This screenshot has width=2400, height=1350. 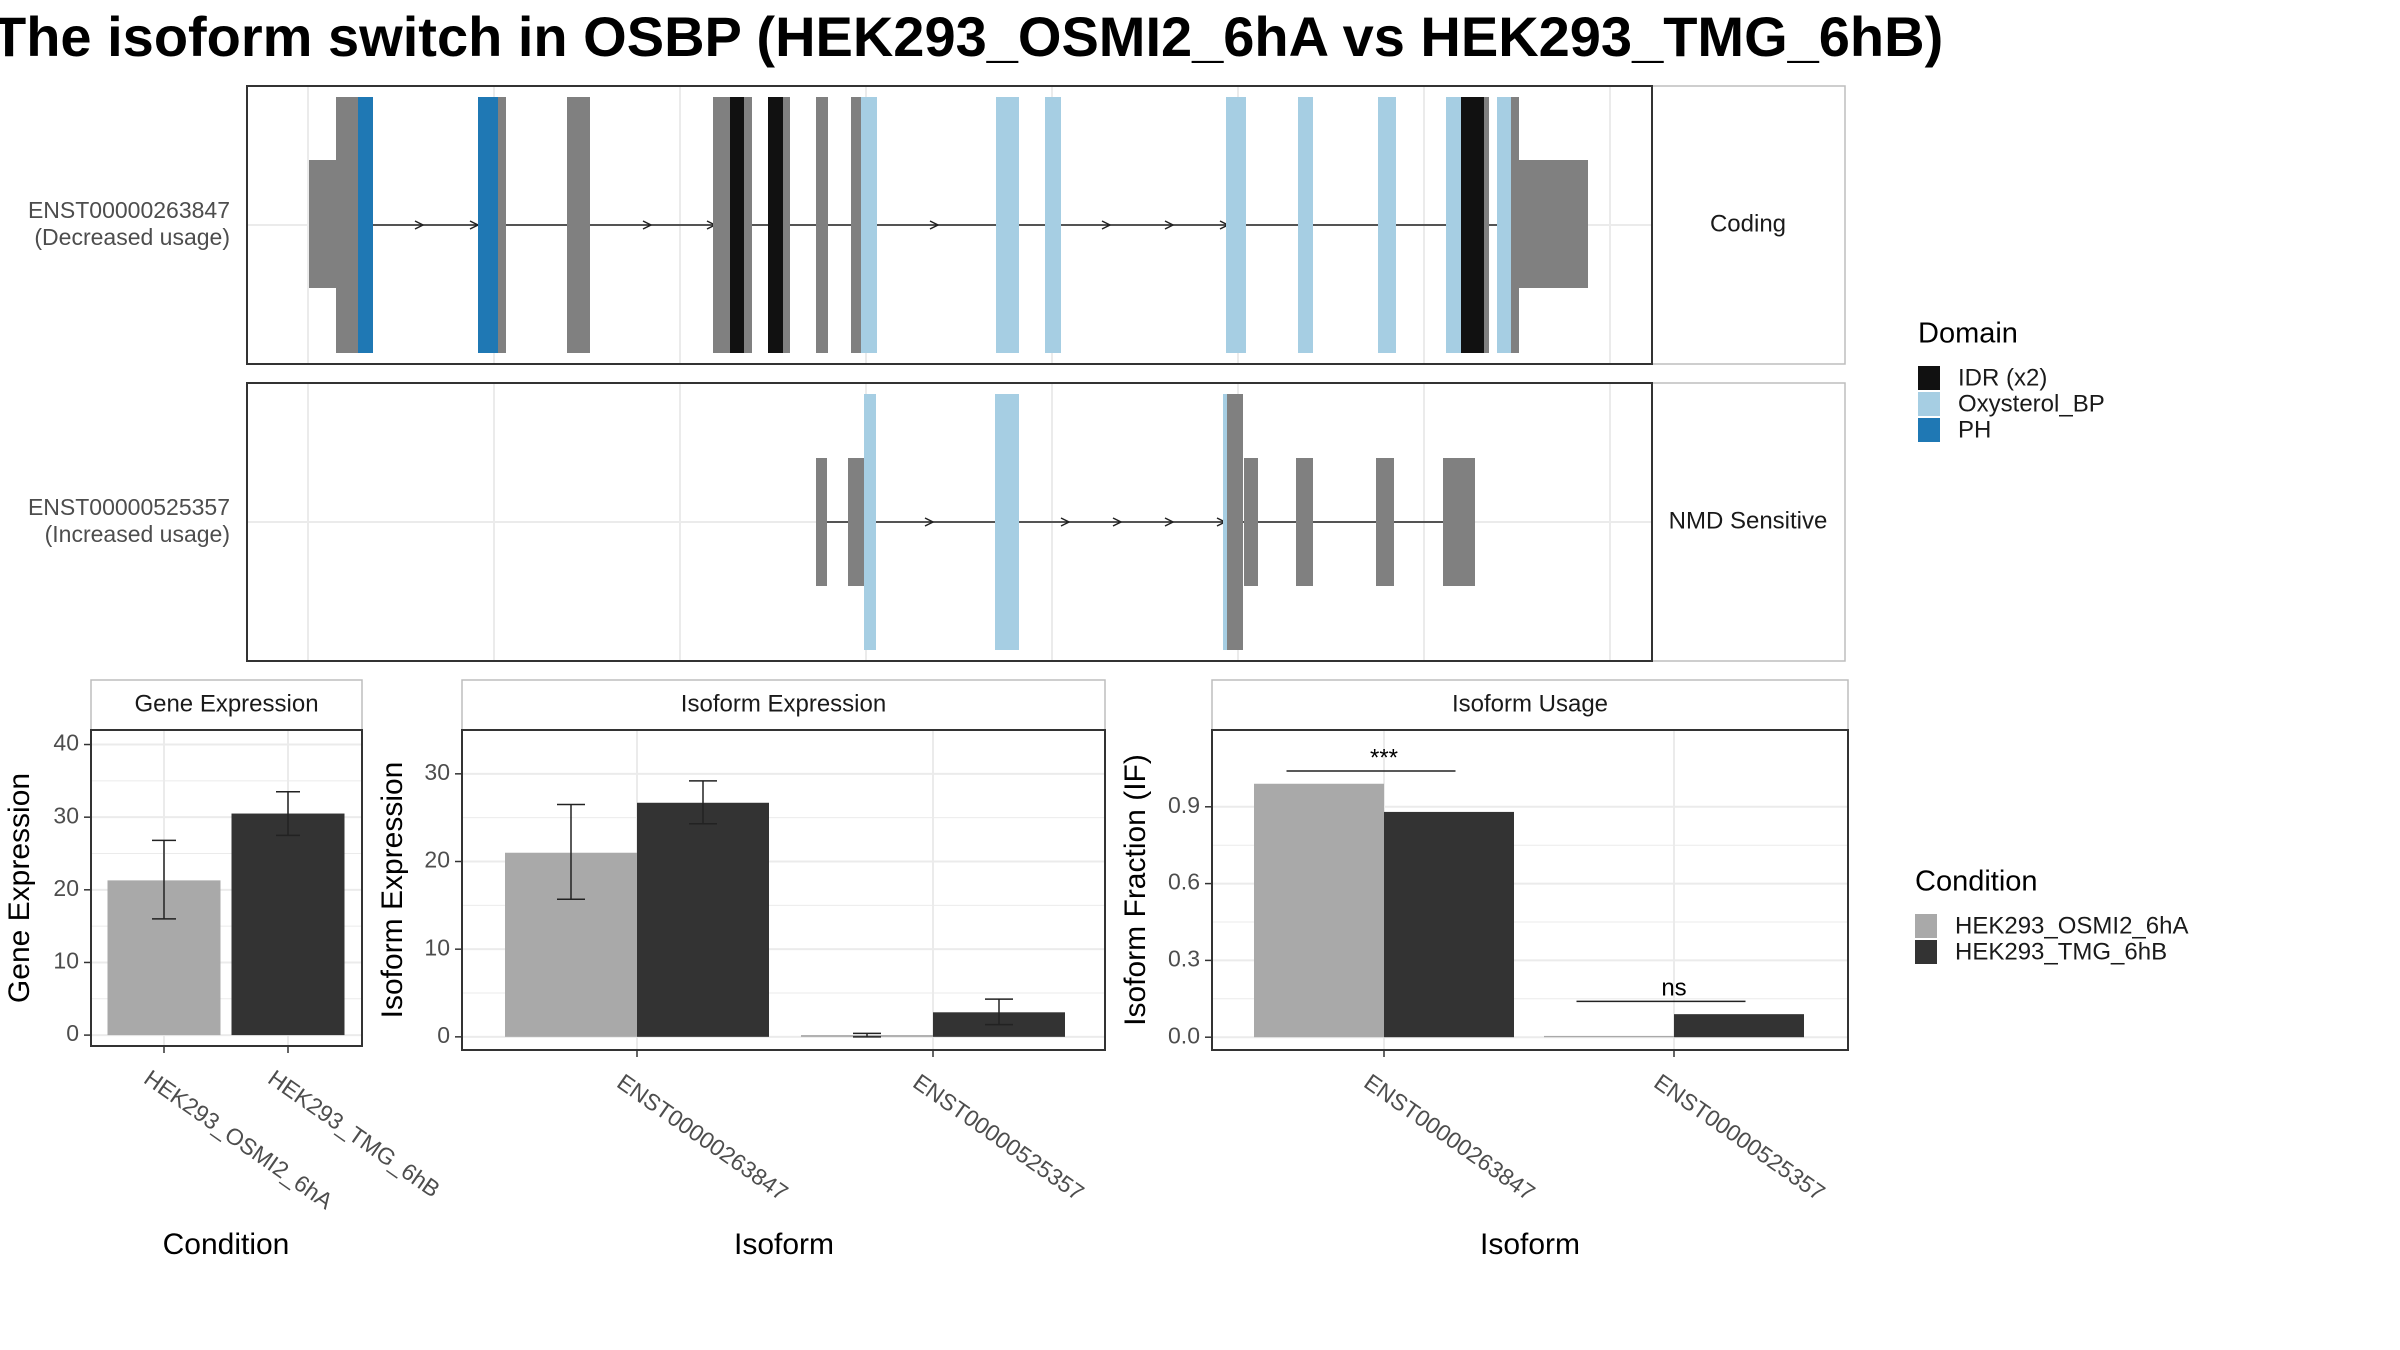 What do you see at coordinates (1974, 429) in the screenshot?
I see `domain-legend-label: PH` at bounding box center [1974, 429].